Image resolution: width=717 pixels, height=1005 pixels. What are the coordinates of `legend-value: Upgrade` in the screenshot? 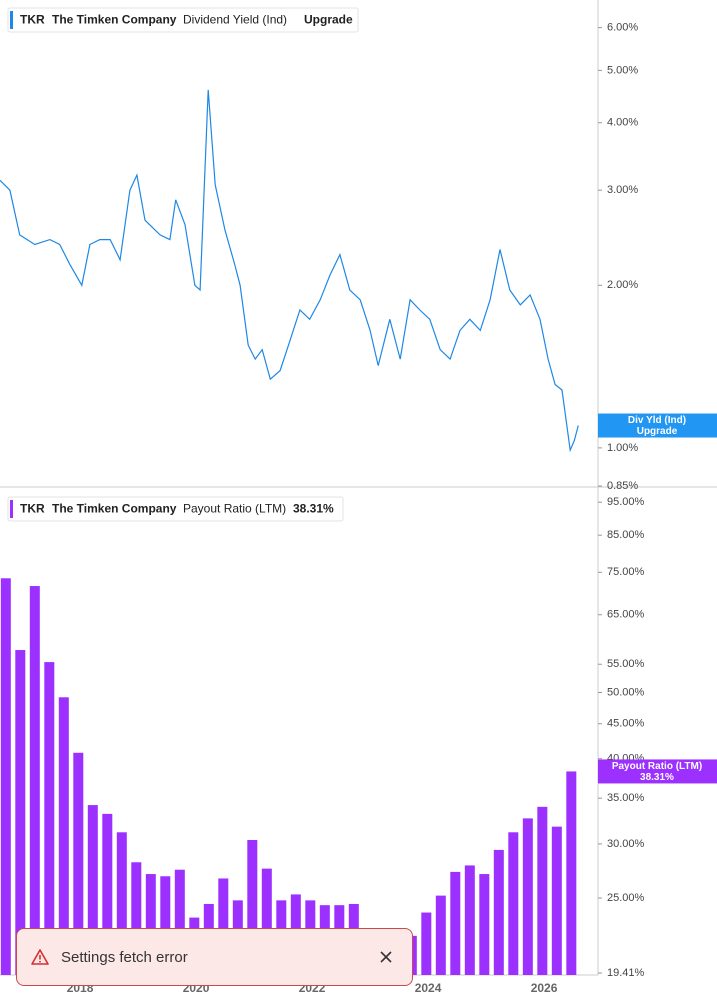 It's located at (328, 20).